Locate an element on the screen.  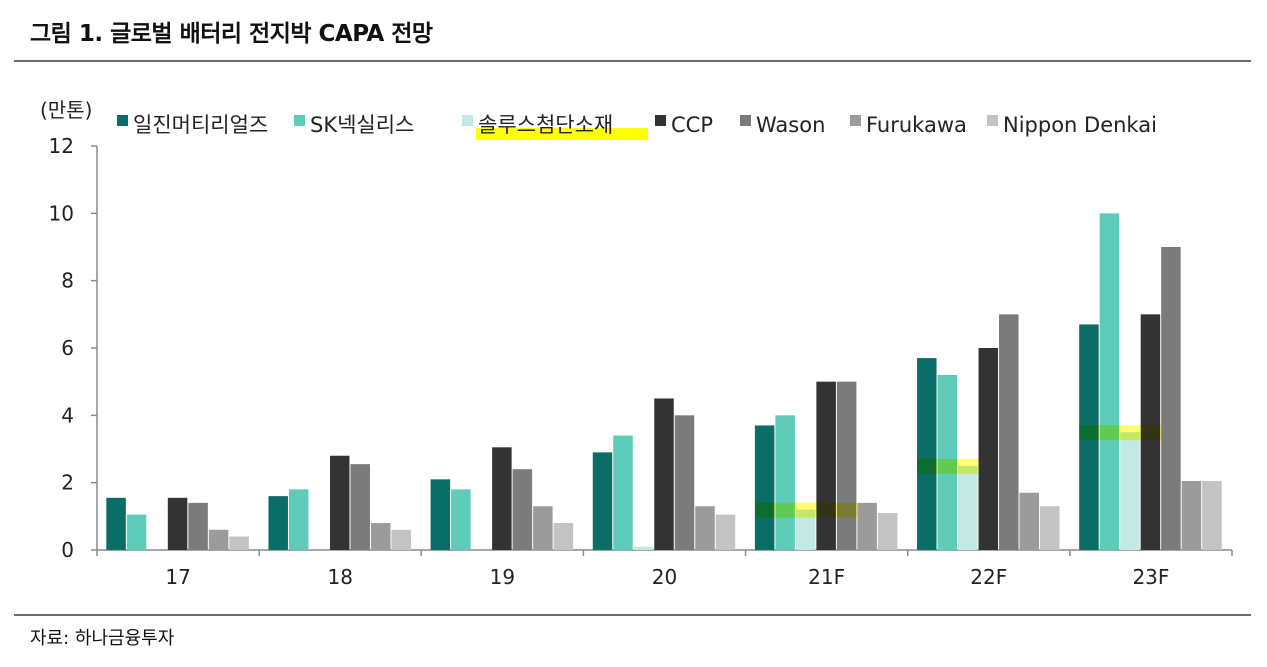
bar-series-5-21f is located at coordinates (867, 526).